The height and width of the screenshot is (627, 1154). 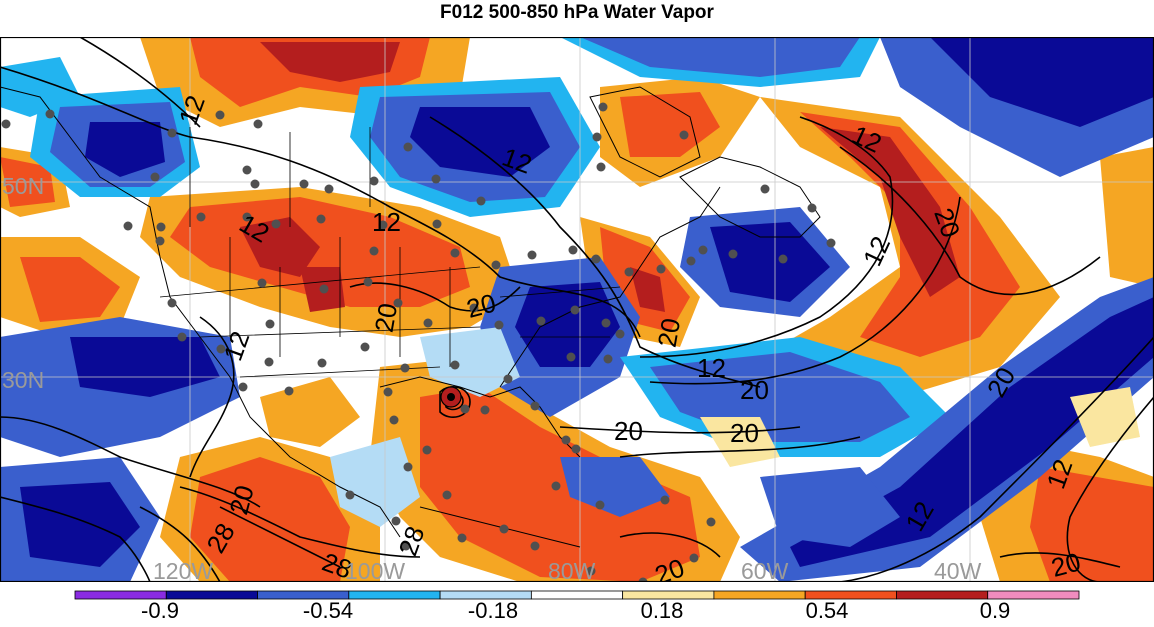 I want to click on colorbar: -0.9 -0.54 -0.18 0.18 0.54 0.9, so click(x=577, y=605).